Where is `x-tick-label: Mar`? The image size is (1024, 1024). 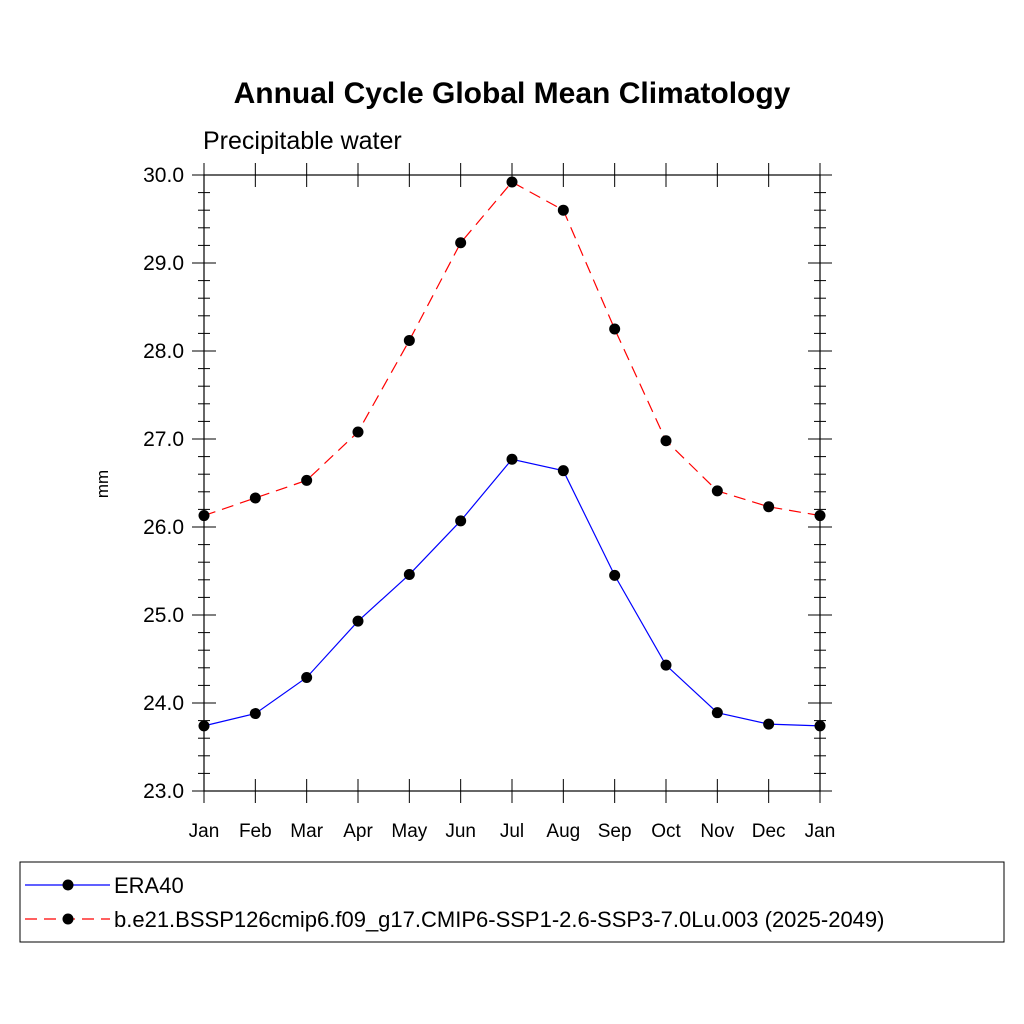 x-tick-label: Mar is located at coordinates (306, 831).